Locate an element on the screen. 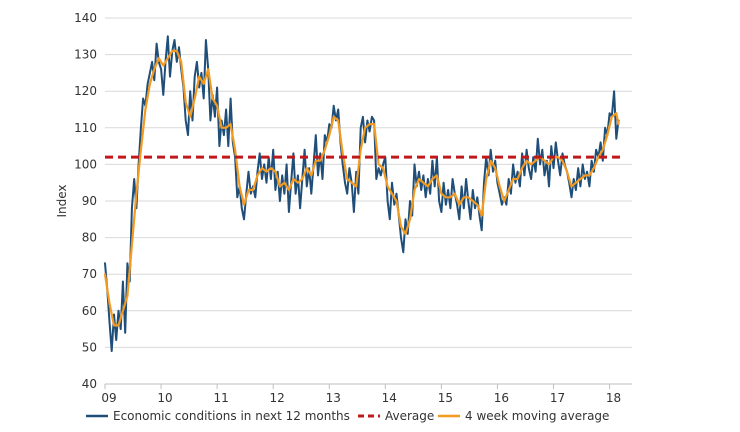  x-tick-label: 18 is located at coordinates (613, 398).